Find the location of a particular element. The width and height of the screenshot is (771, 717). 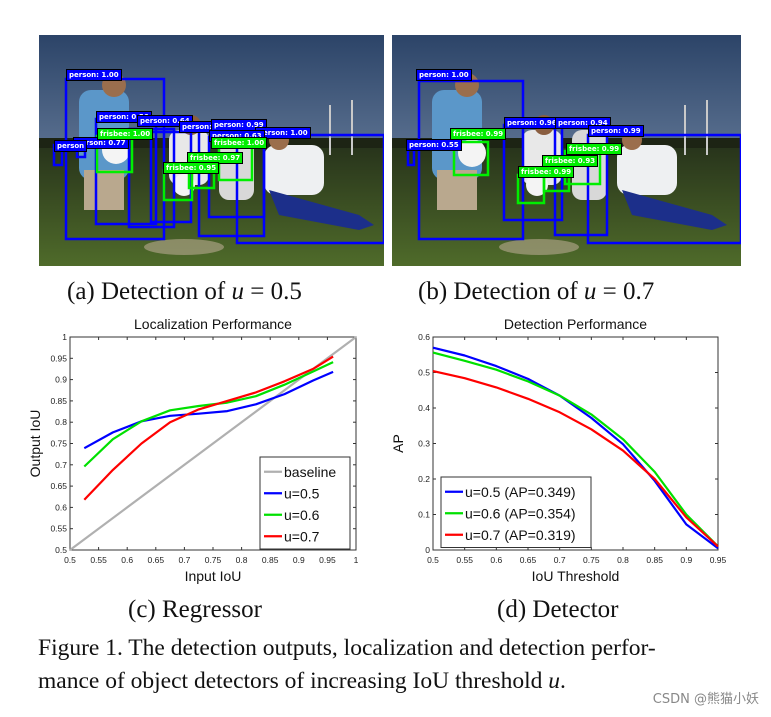

person-label: person: 0.96 is located at coordinates (532, 123).